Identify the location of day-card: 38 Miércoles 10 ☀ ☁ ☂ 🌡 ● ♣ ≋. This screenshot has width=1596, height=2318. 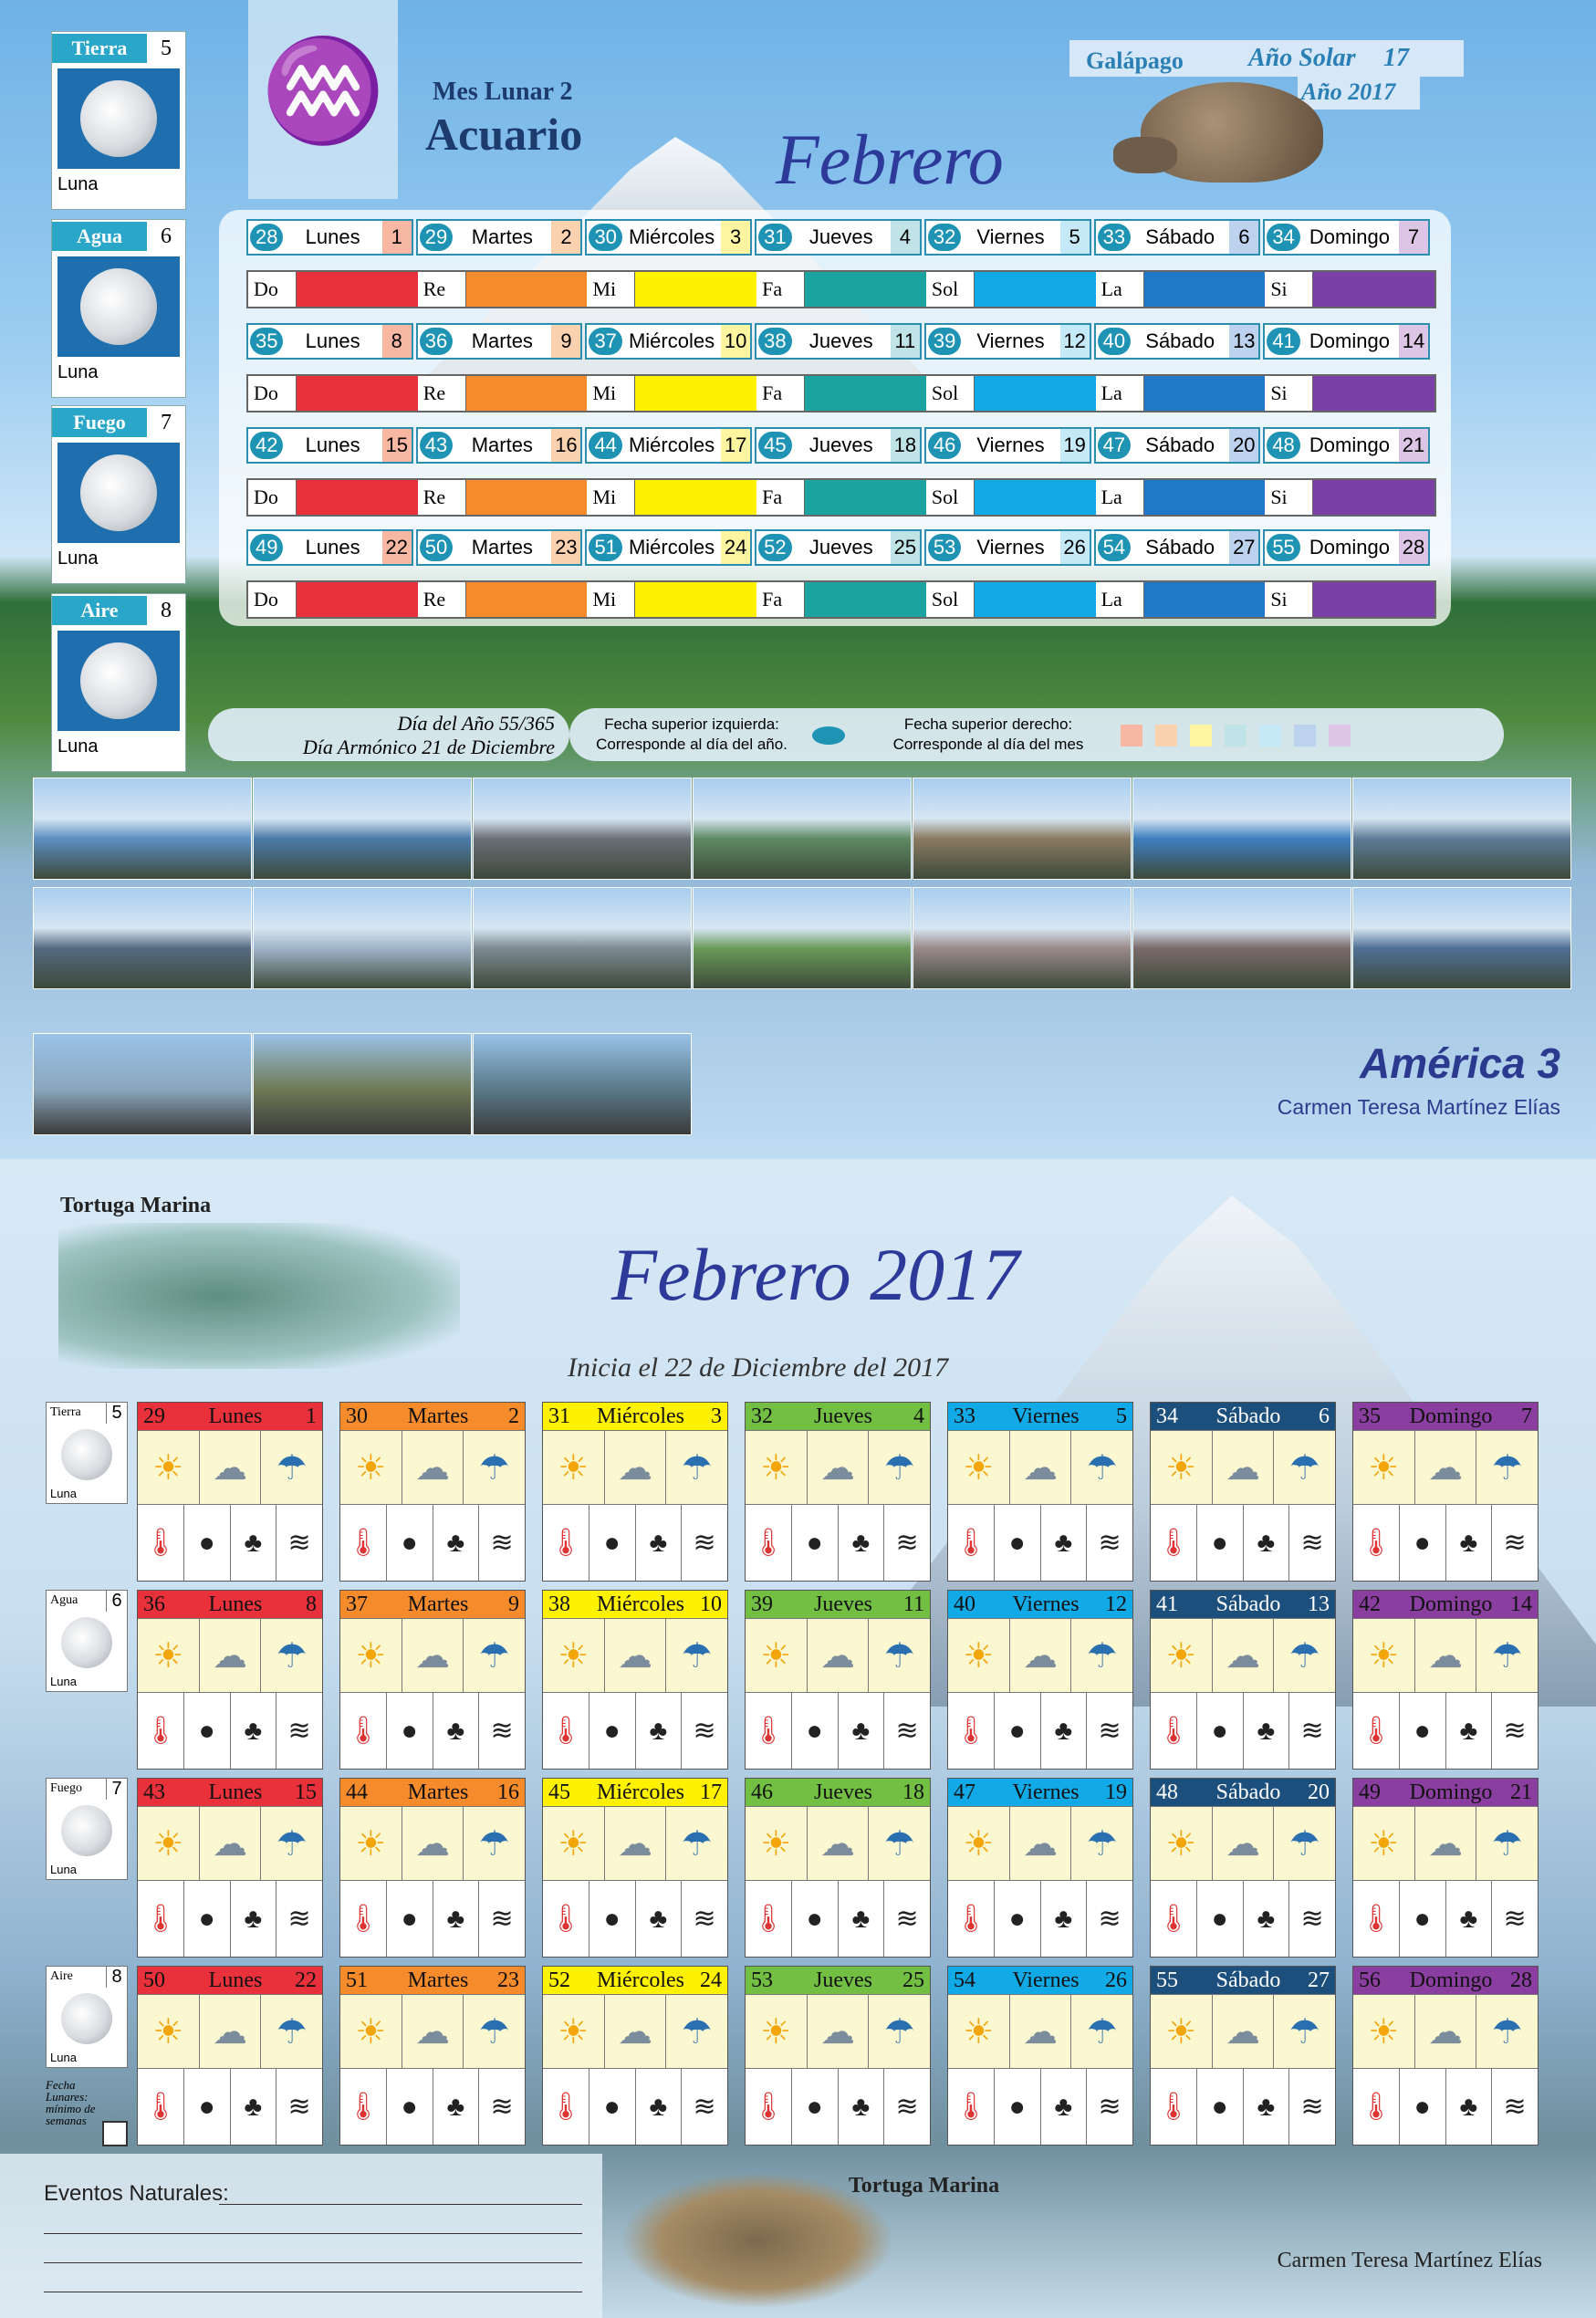
(635, 1680).